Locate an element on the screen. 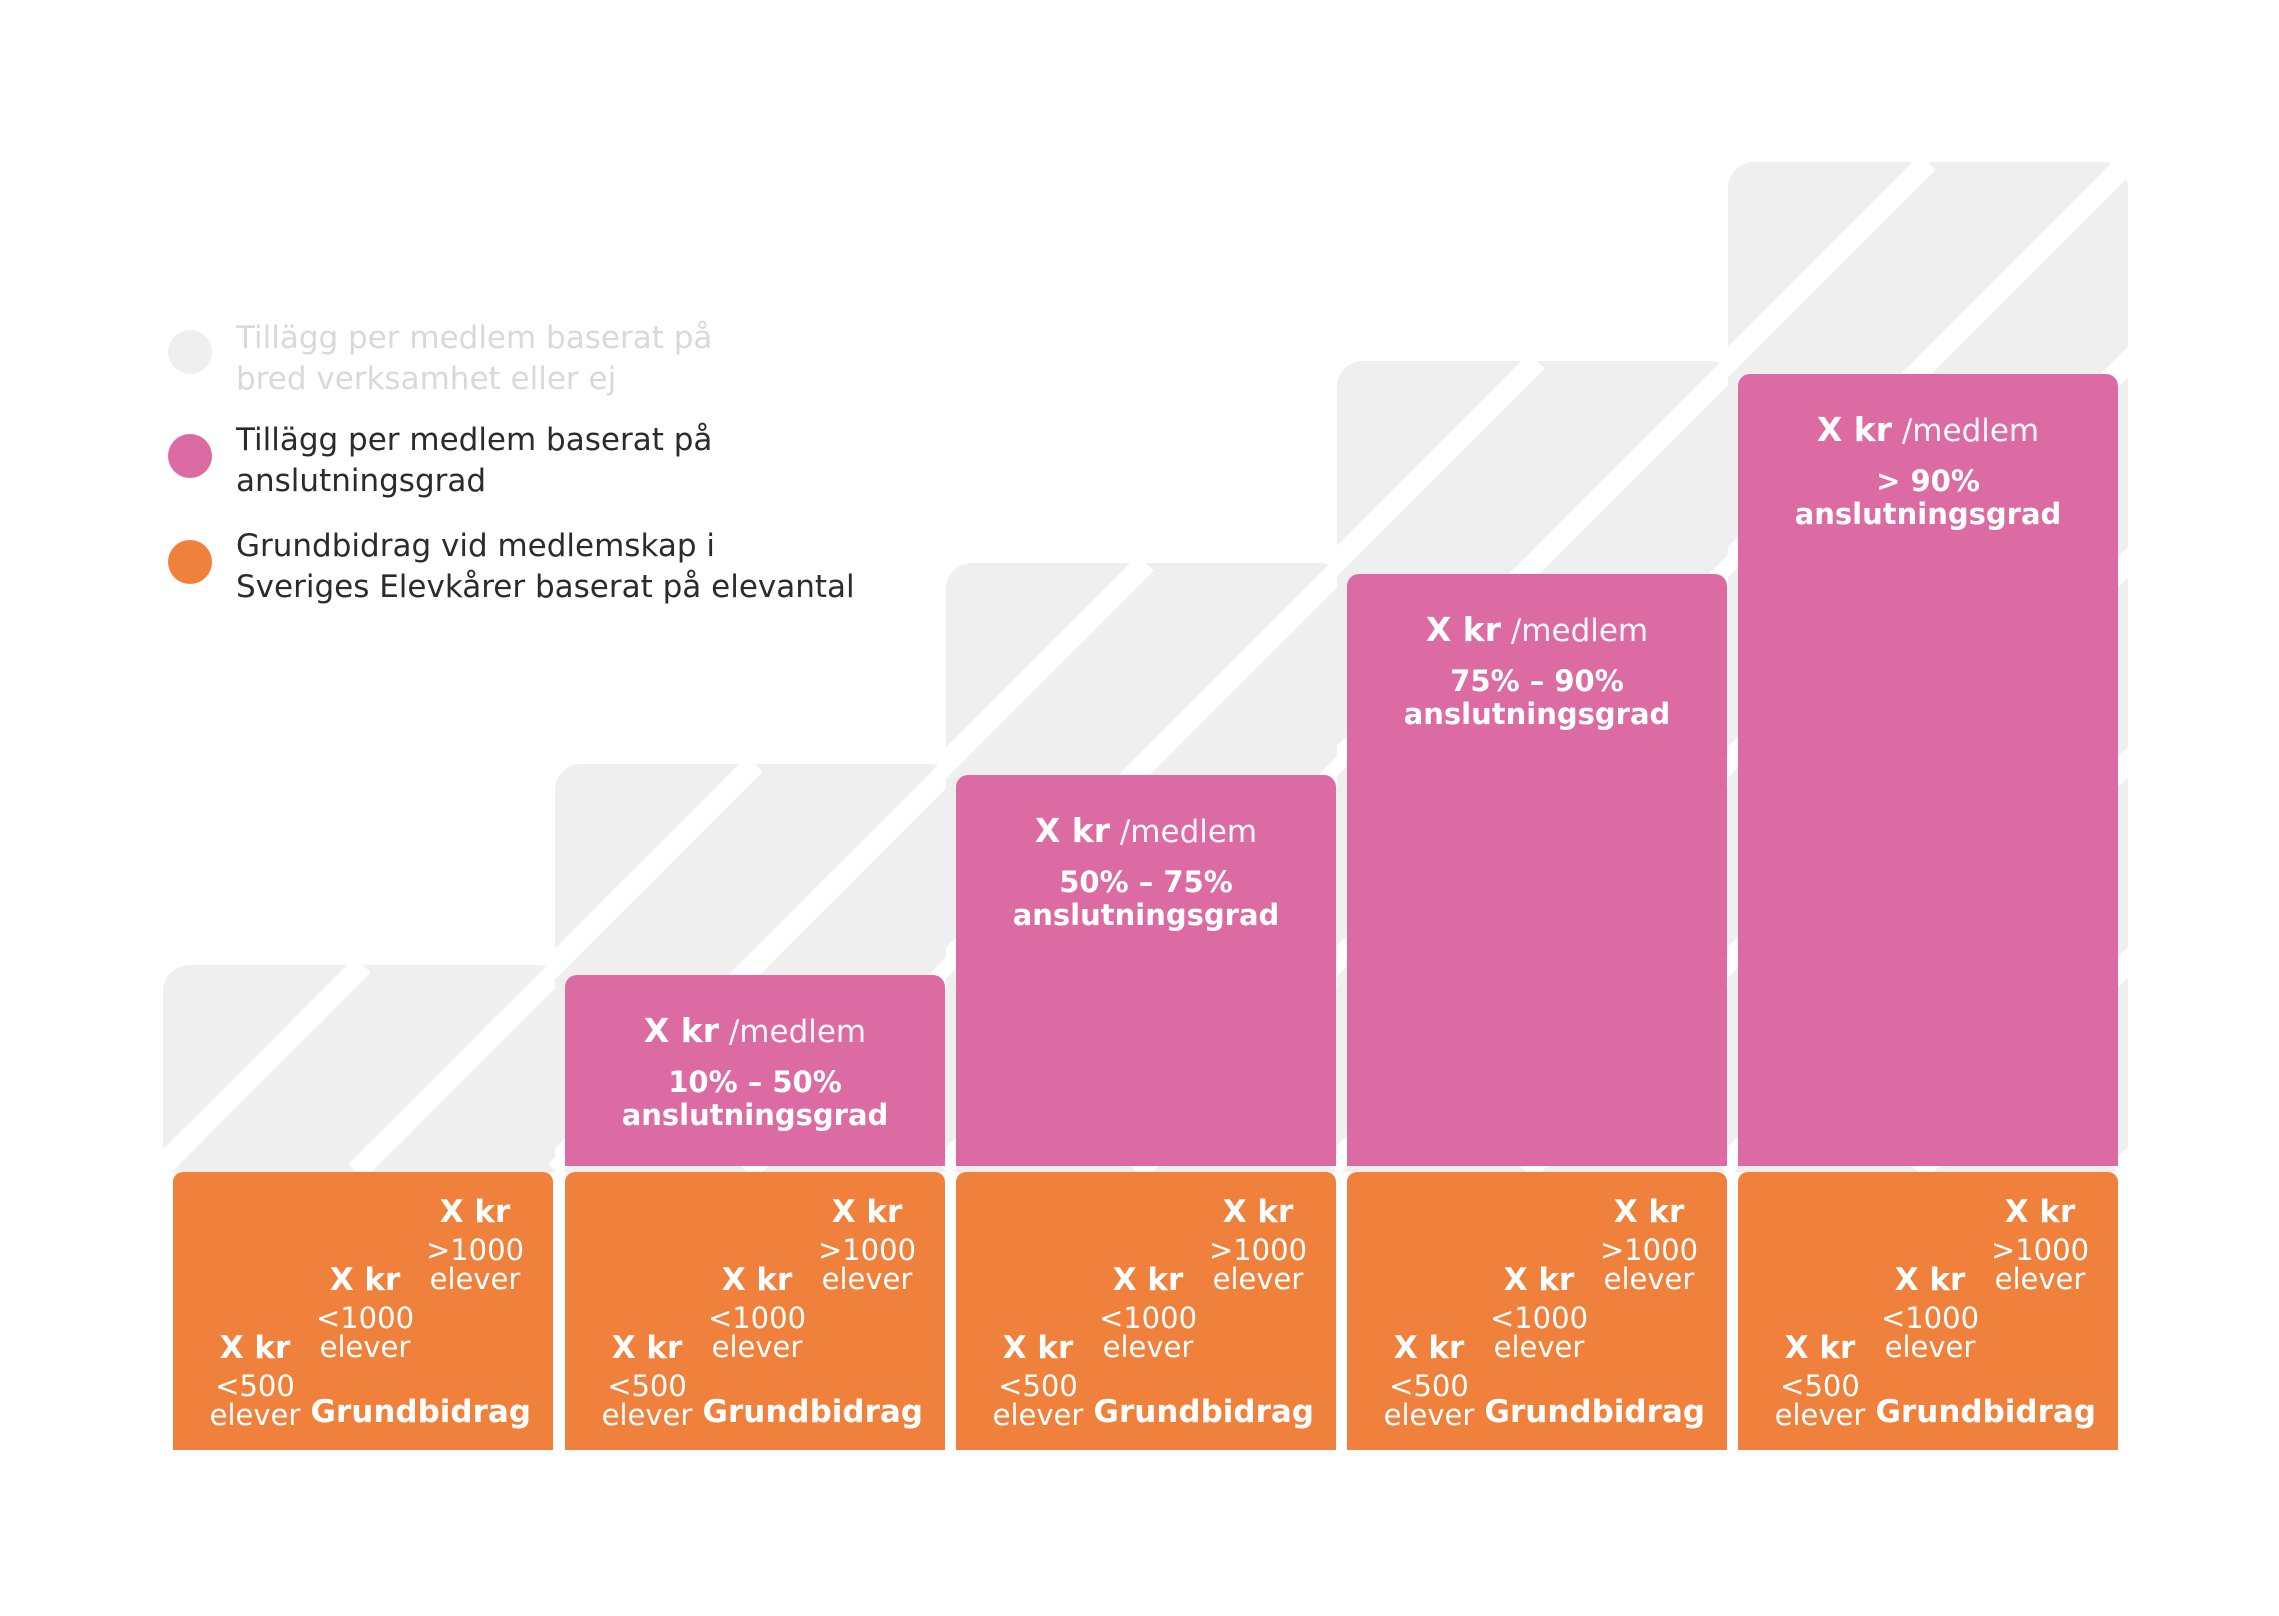 Image resolution: width=2279 pixels, height=1616 pixels. grey-addon-column is located at coordinates (363, 1068).